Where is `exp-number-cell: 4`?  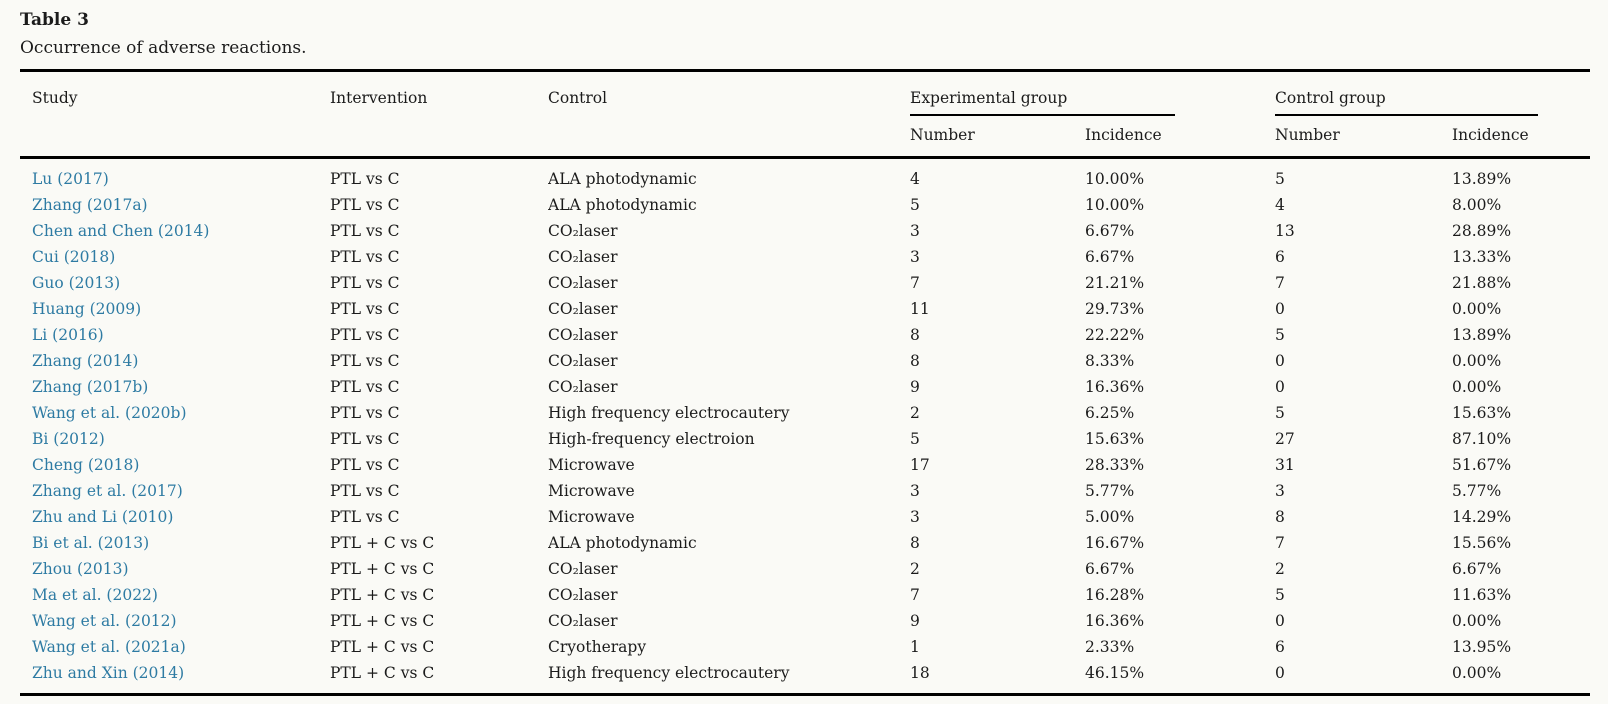
exp-number-cell: 4 is located at coordinates (915, 179).